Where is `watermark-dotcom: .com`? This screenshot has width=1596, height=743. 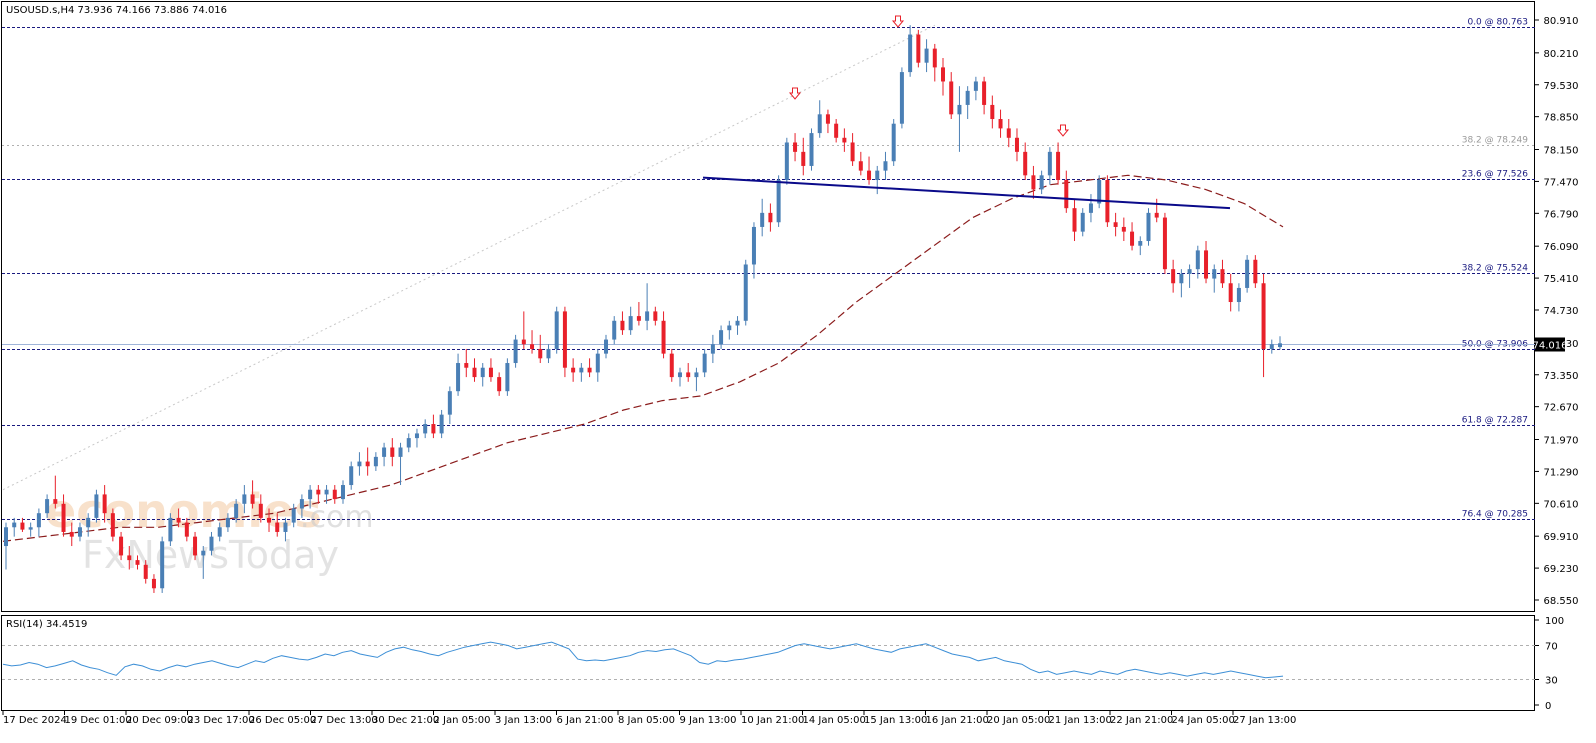
watermark-dotcom: .com is located at coordinates (337, 517).